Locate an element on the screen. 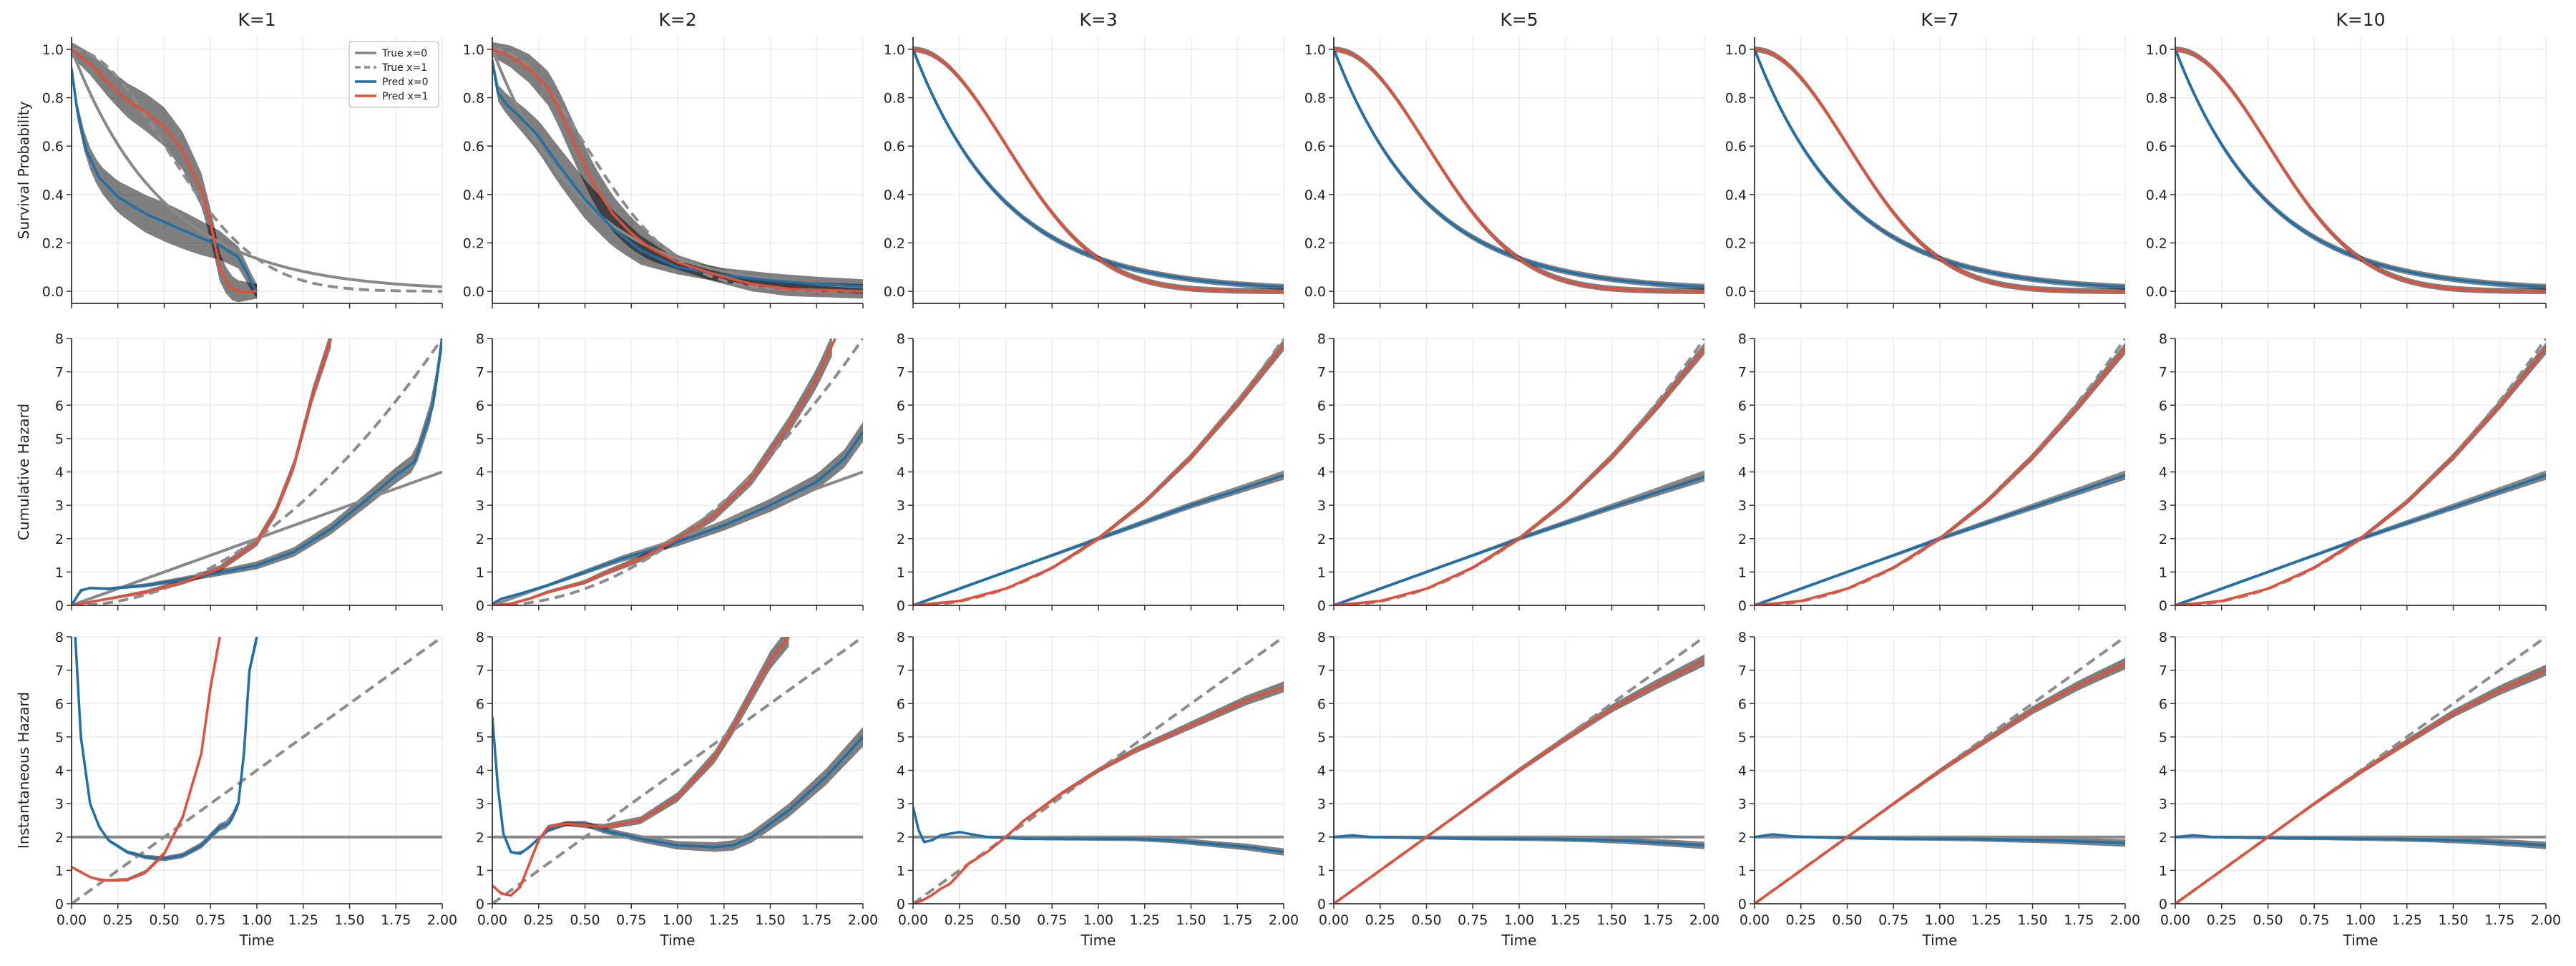  panel-r1-c4: 0 1 2 3 4 5 6 7 8 is located at coordinates (1932, 472).